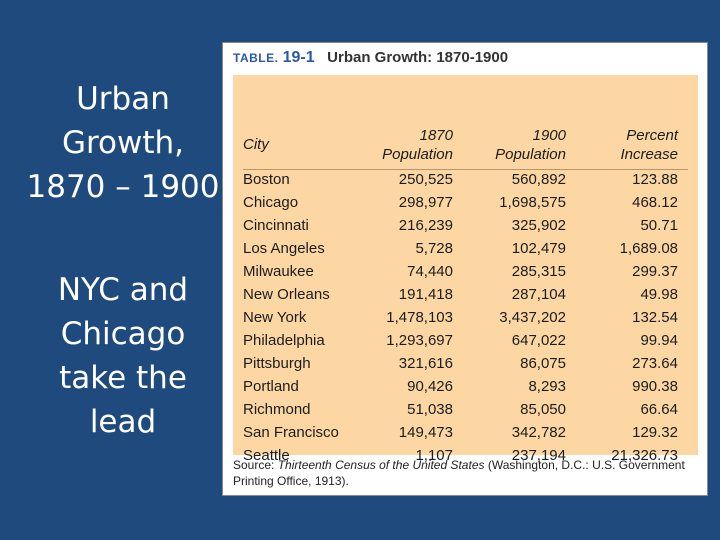  Describe the element at coordinates (655, 386) in the screenshot. I see `cell-percent: 990.38` at that location.